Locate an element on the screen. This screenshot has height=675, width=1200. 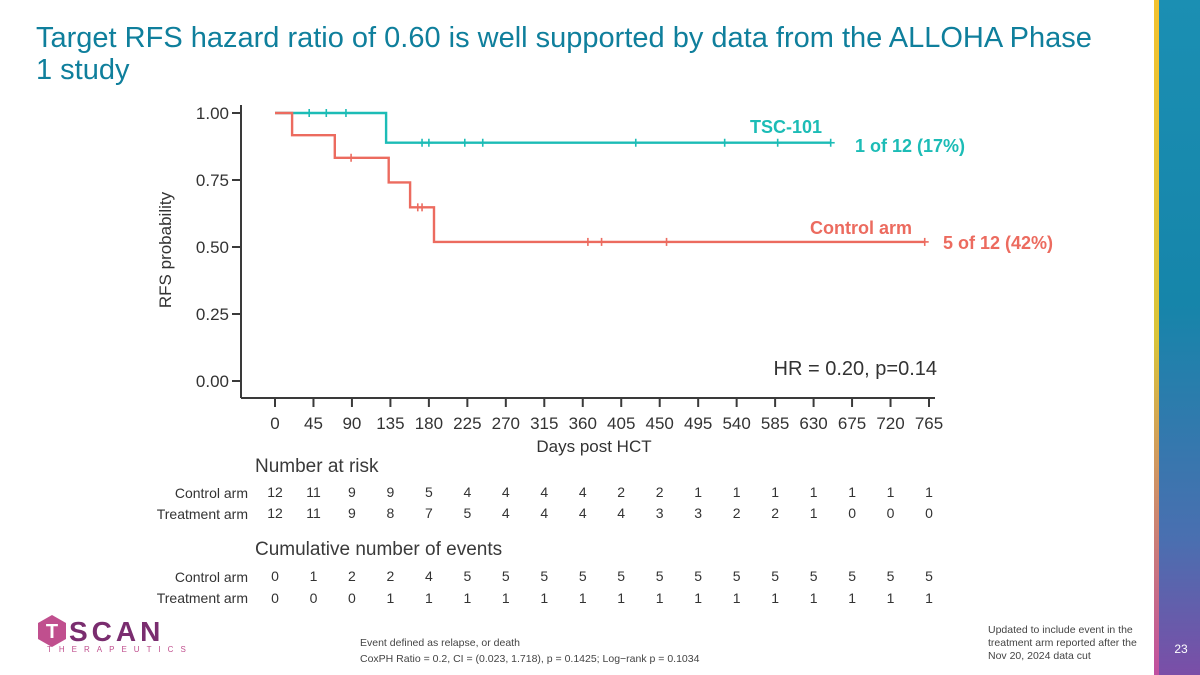
table-cell: 8 is located at coordinates (390, 513).